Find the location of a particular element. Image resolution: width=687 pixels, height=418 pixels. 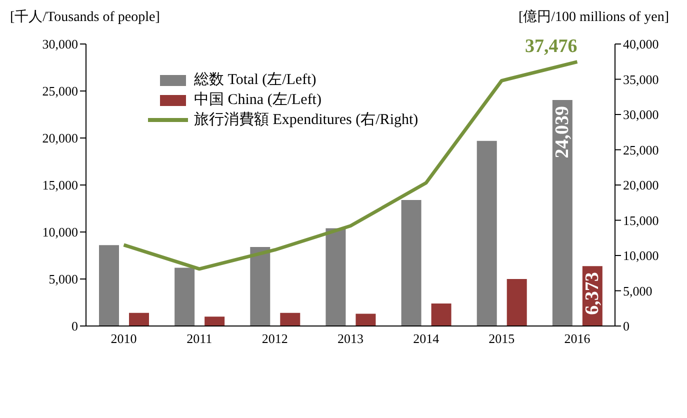

x-tick-label: 2010 is located at coordinates (123, 338).